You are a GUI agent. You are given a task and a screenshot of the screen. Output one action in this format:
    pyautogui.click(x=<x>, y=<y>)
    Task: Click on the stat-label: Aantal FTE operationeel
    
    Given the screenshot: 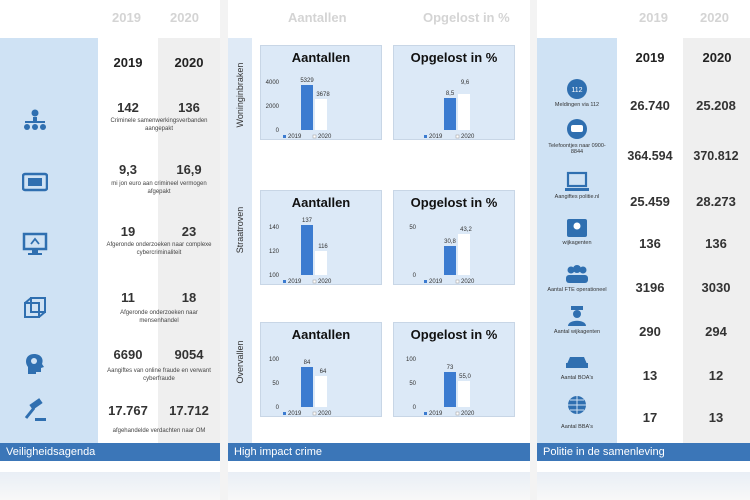 What is the action you would take?
    pyautogui.click(x=577, y=290)
    